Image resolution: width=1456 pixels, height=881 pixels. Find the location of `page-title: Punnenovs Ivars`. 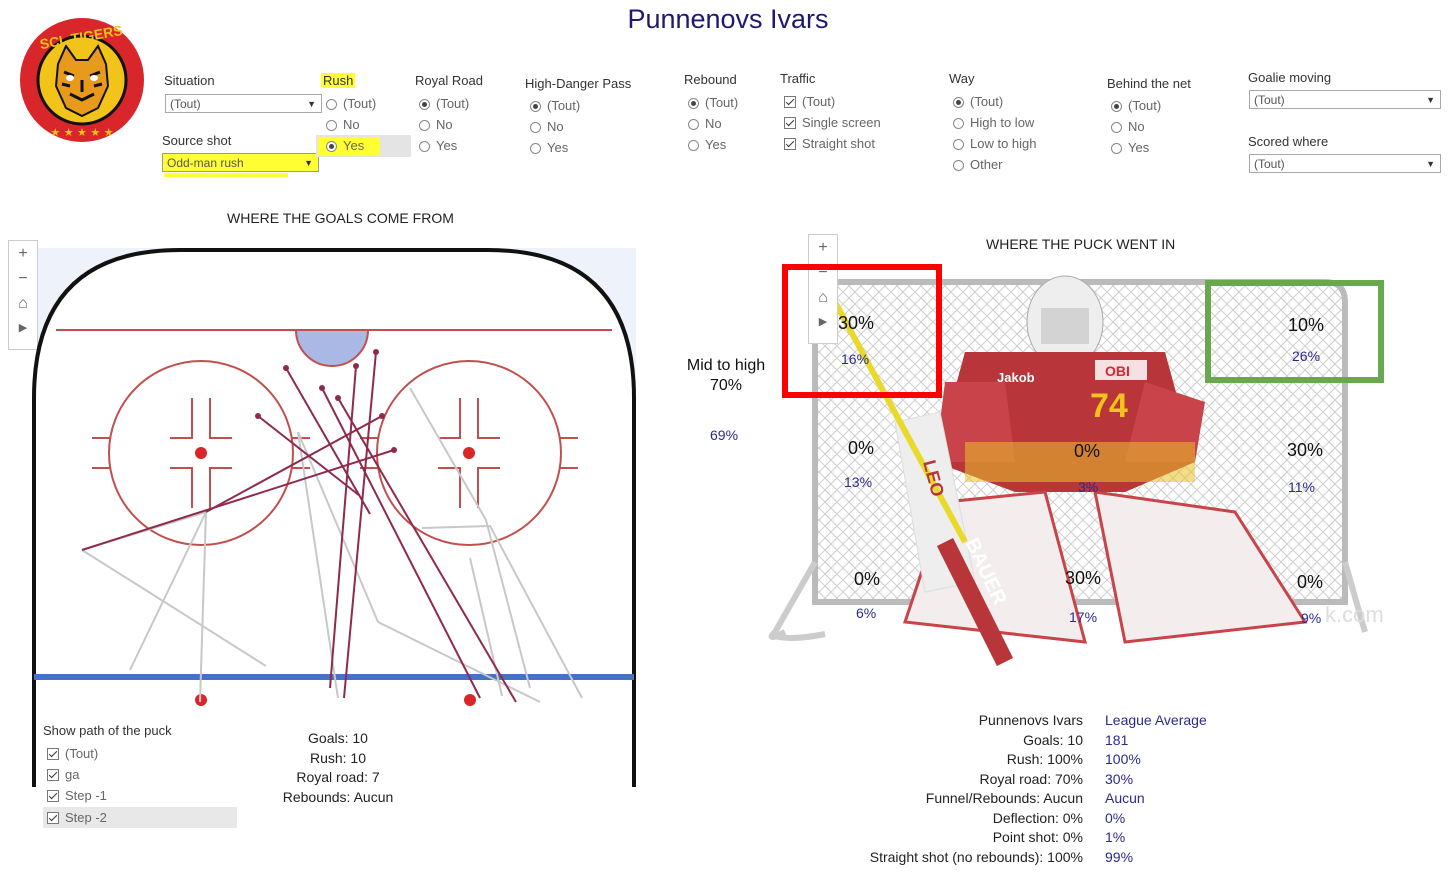

page-title: Punnenovs Ivars is located at coordinates (728, 19).